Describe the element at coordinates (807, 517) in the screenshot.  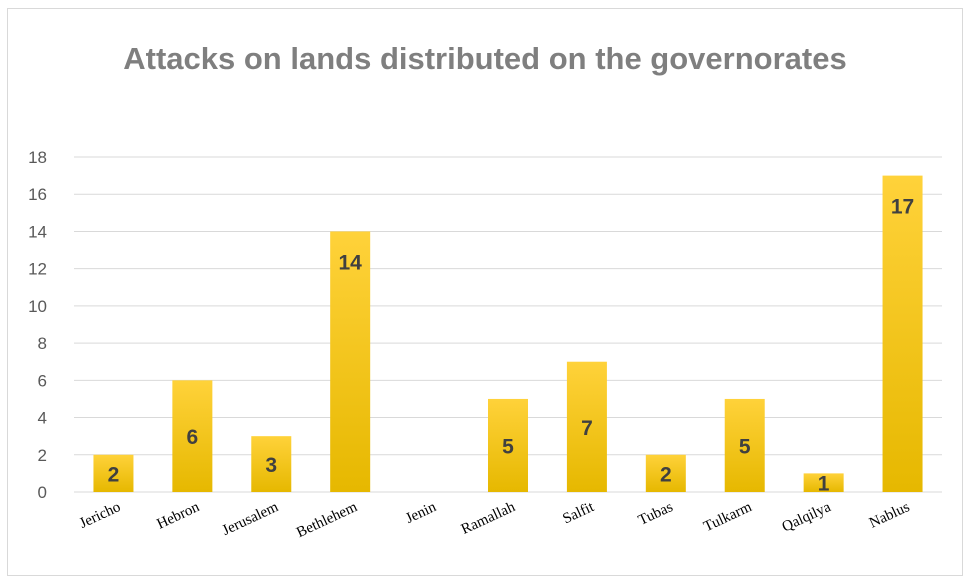
I see `category-label: Qalqilya` at that location.